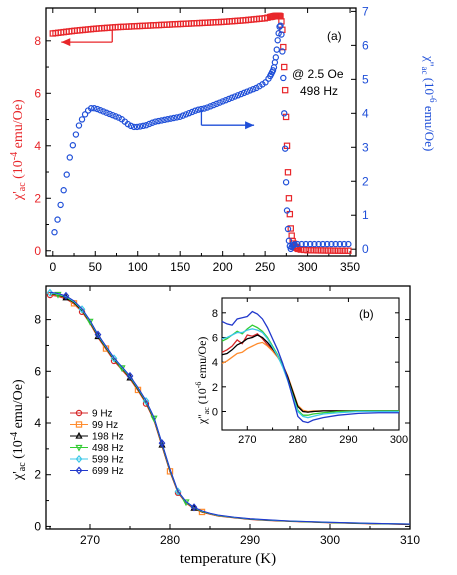 The width and height of the screenshot is (457, 575). Describe the element at coordinates (18, 196) in the screenshot. I see `left-label-main: χ'` at that location.